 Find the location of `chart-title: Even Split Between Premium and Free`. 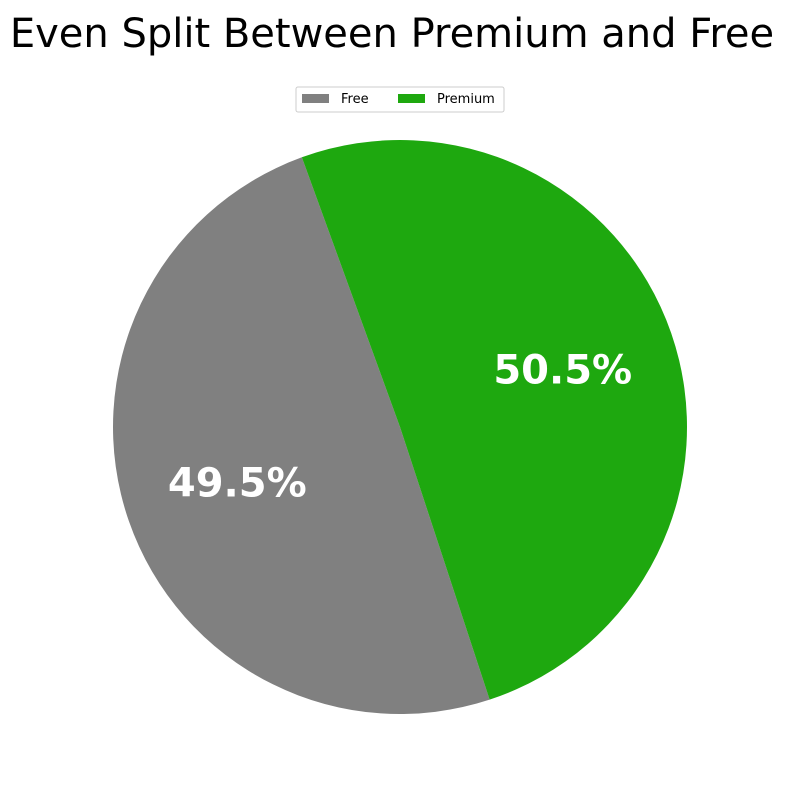

chart-title: Even Split Between Premium and Free is located at coordinates (392, 34).